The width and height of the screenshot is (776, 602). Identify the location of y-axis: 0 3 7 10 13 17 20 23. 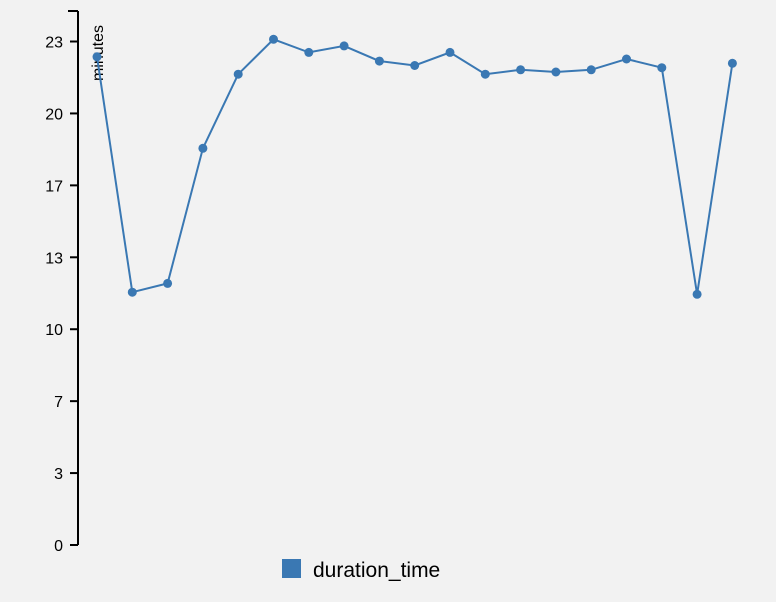
(62, 282).